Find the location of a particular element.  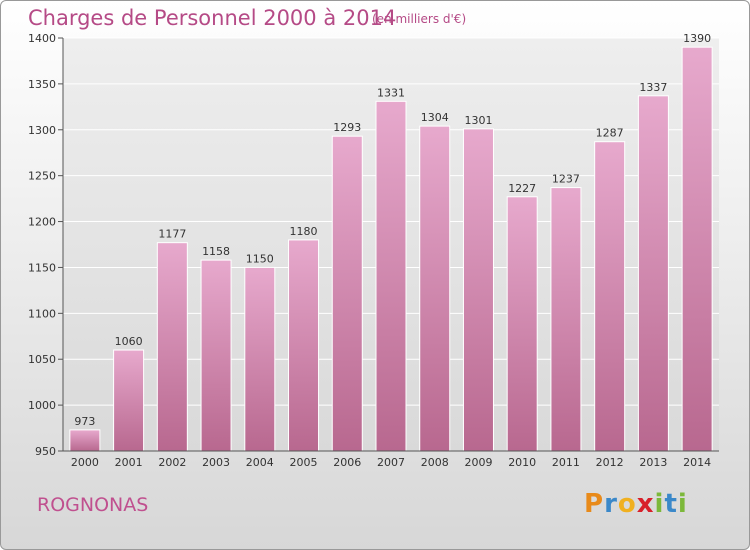

data-label: 1331 is located at coordinates (391, 92).